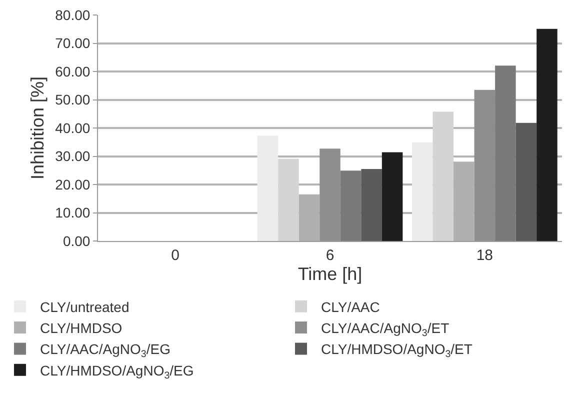 The image size is (567, 411). I want to click on x-tick-label: 18, so click(485, 255).